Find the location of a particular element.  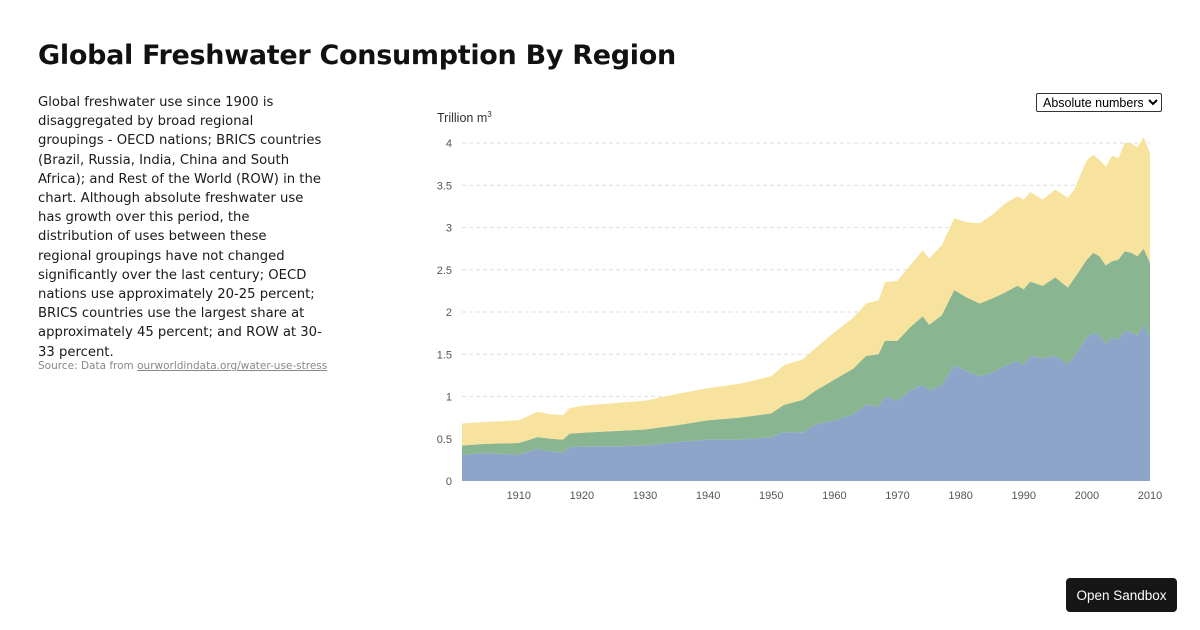

x-tick-label: 2000 is located at coordinates (1087, 496).